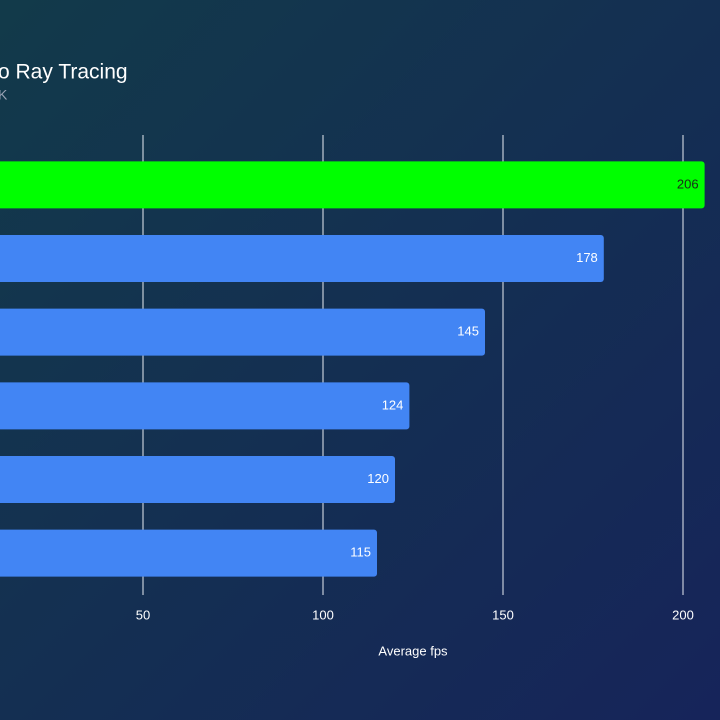 This screenshot has width=720, height=720. I want to click on value-label: 206, so click(688, 183).